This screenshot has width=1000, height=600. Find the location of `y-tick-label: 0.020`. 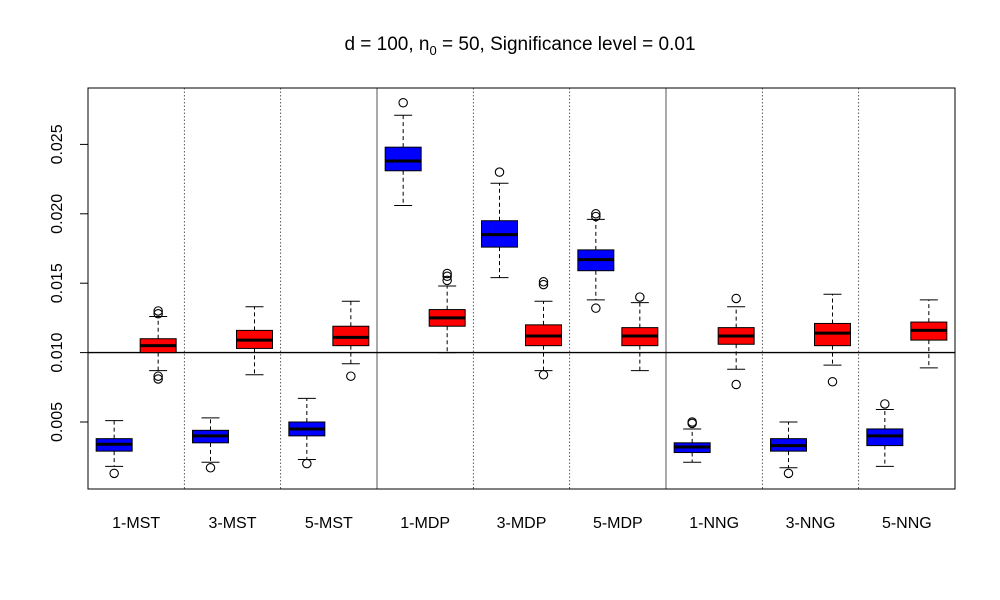

y-tick-label: 0.020 is located at coordinates (57, 214).